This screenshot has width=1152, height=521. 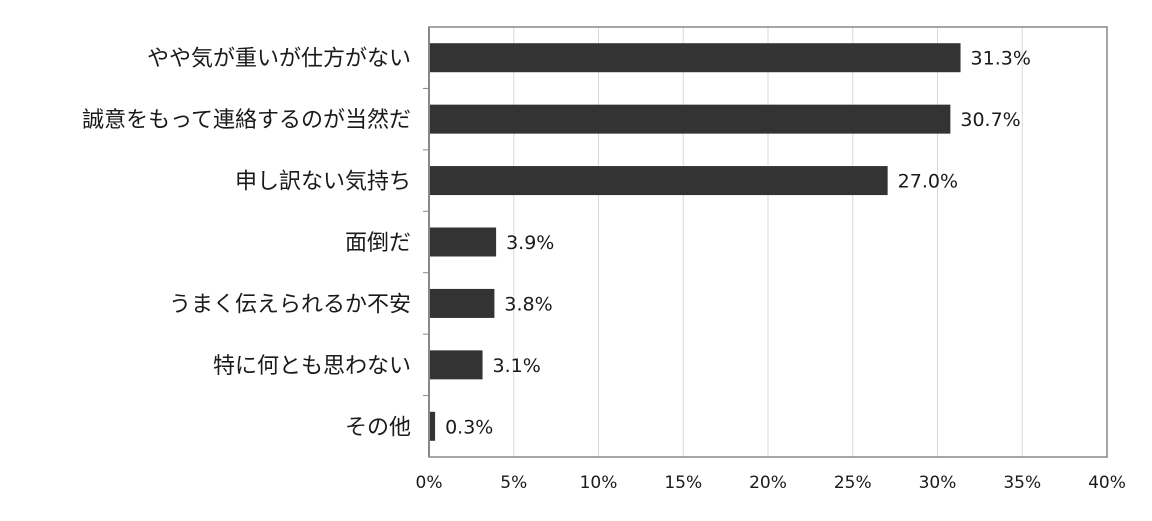 What do you see at coordinates (1022, 483) in the screenshot?
I see `x-tick-label: 35%` at bounding box center [1022, 483].